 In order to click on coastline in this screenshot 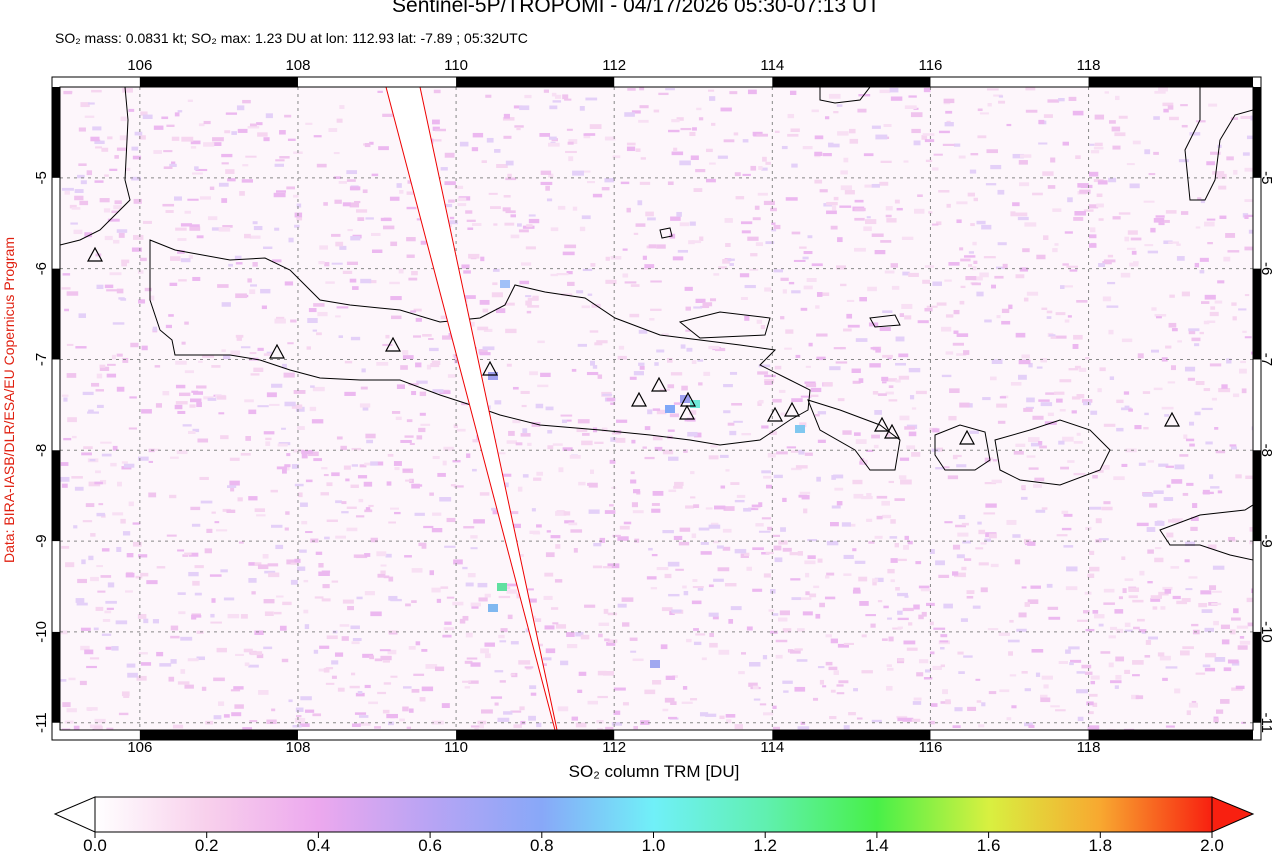, I will do `click(1218, 144)`.